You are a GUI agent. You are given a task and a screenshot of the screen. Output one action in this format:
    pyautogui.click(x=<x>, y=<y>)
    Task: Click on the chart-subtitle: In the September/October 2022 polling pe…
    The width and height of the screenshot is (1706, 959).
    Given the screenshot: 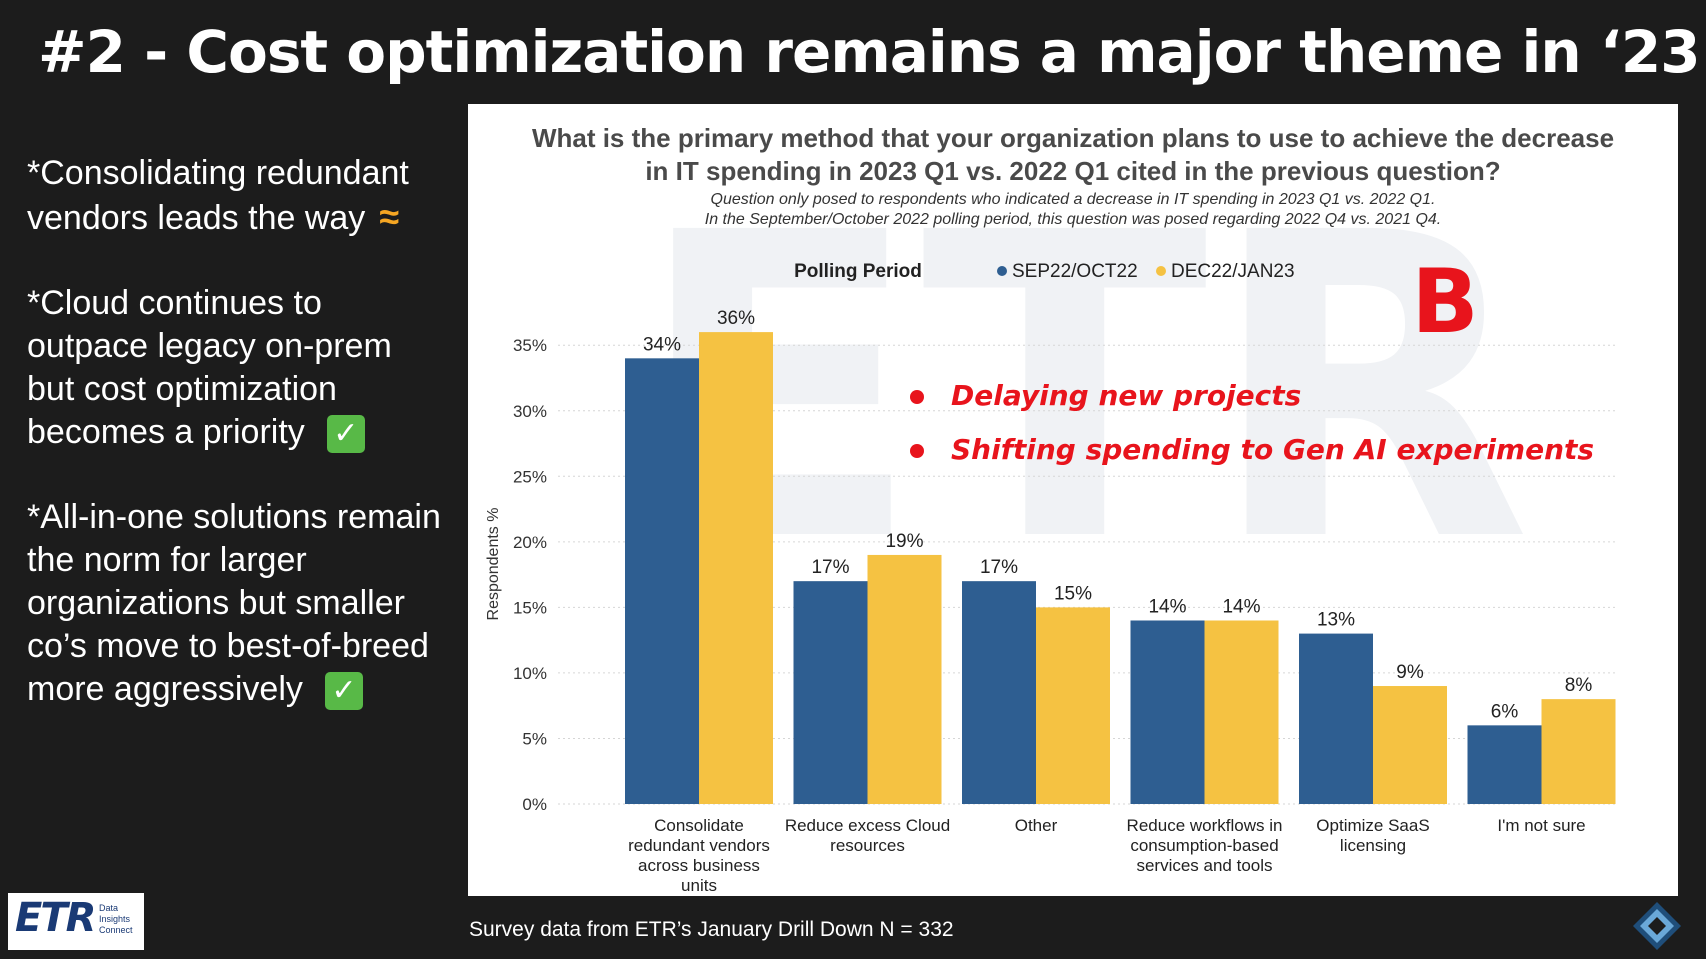 What is the action you would take?
    pyautogui.click(x=1073, y=219)
    